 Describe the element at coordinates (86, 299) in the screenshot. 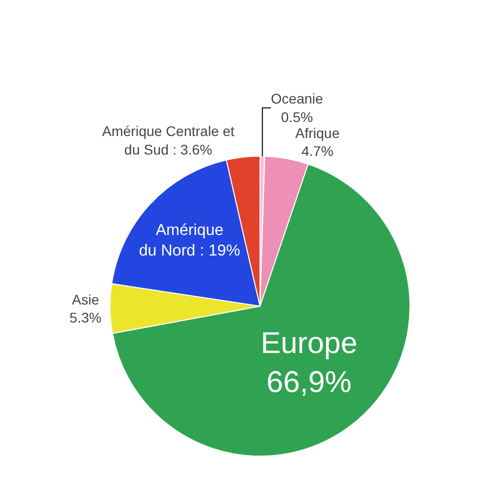

I see `slice-label: Asie` at that location.